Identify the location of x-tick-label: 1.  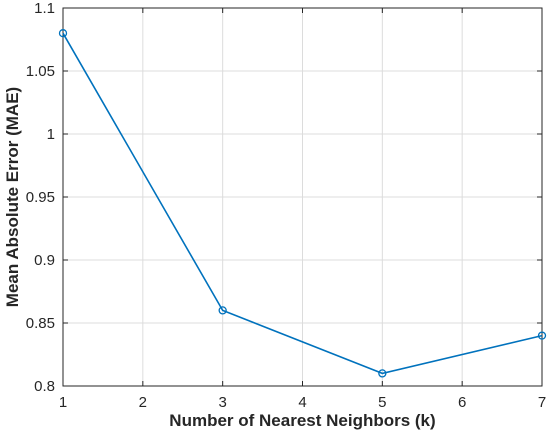
(63, 402).